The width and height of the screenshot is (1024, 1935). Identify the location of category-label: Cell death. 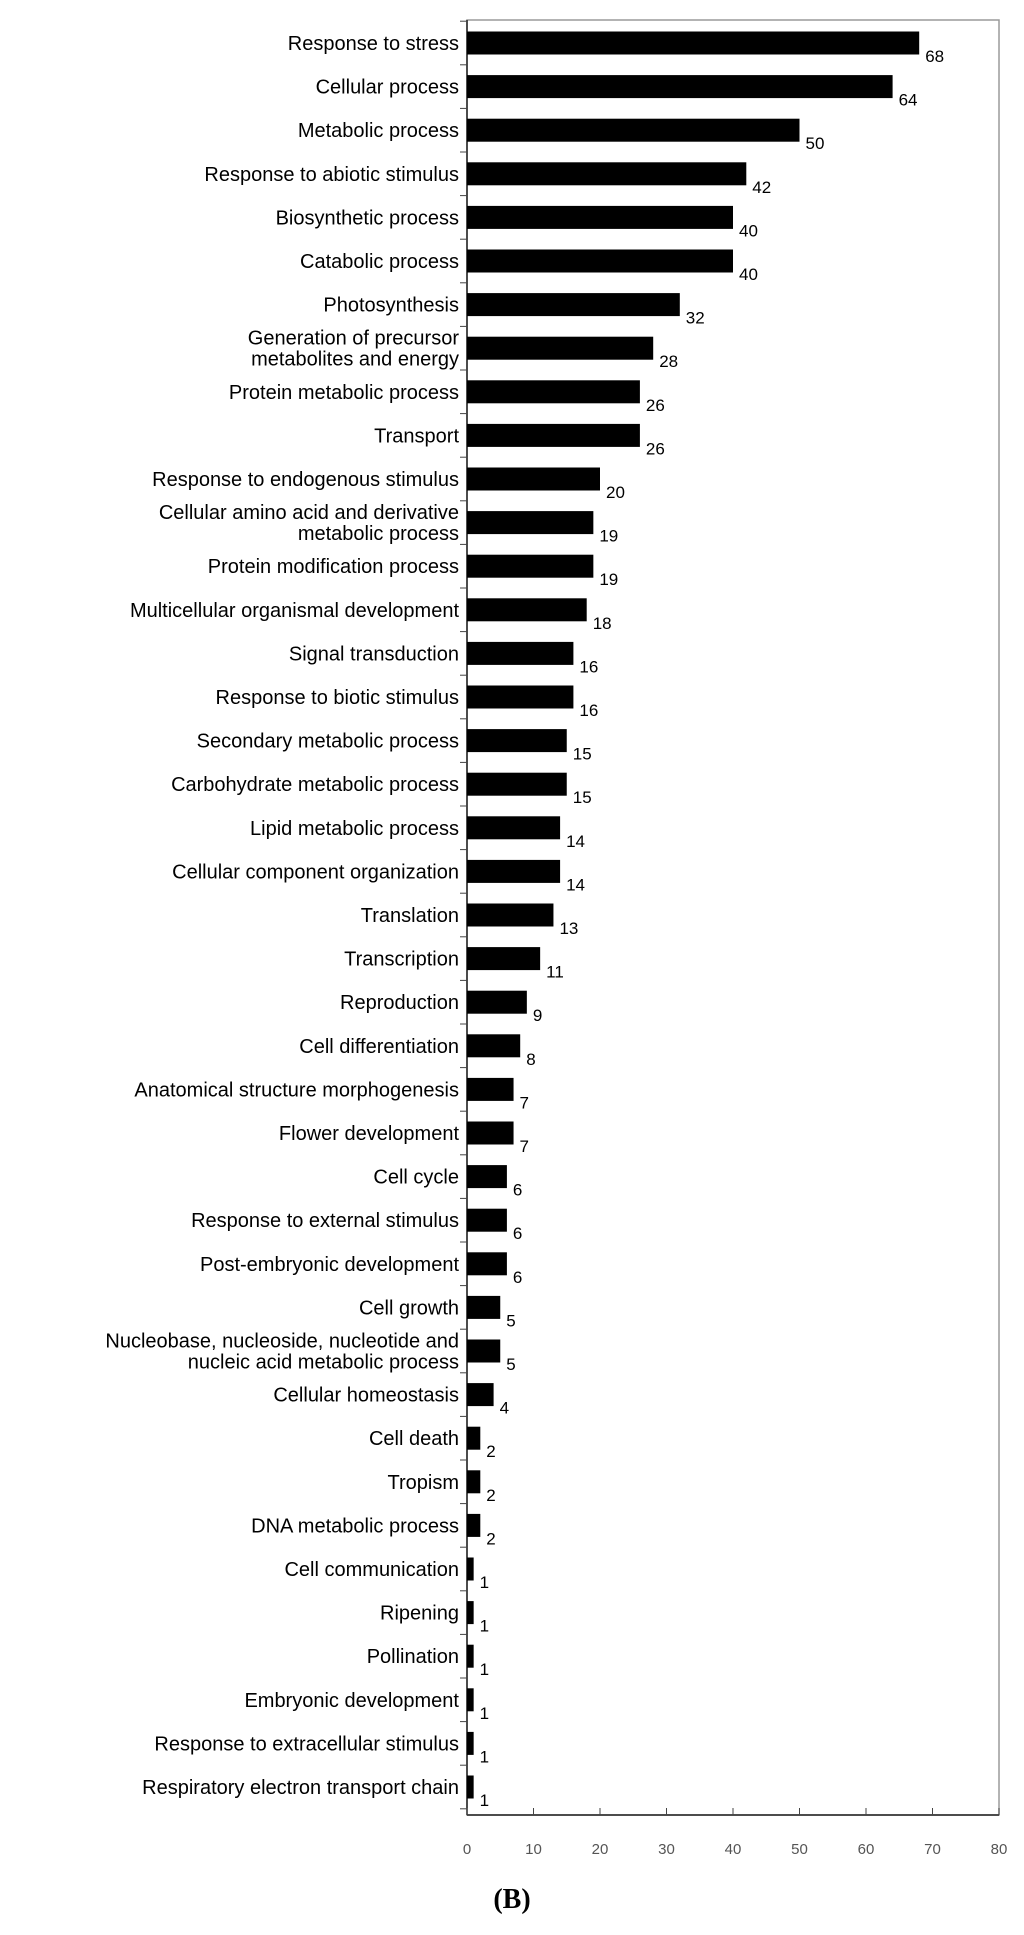
(414, 1439).